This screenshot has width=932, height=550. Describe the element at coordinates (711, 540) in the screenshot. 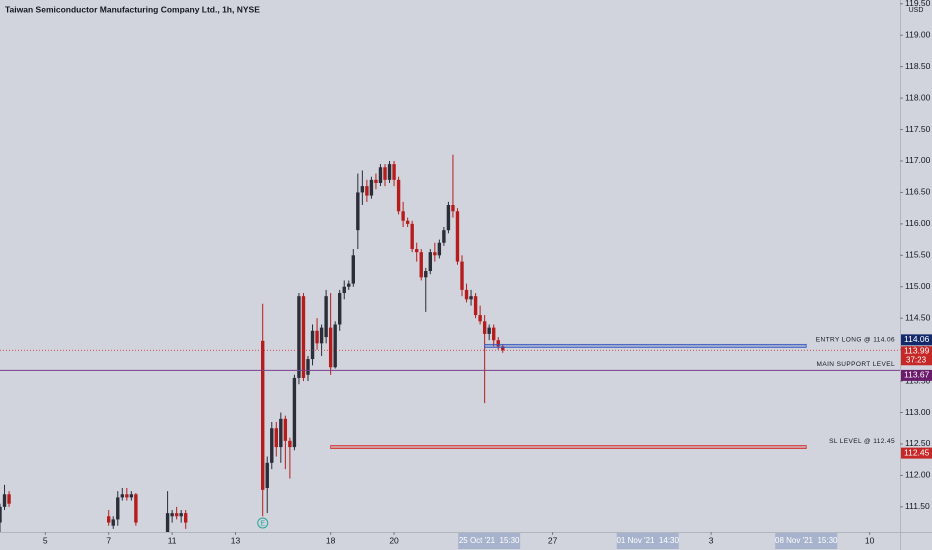

I see `x-tick-label: 3` at that location.